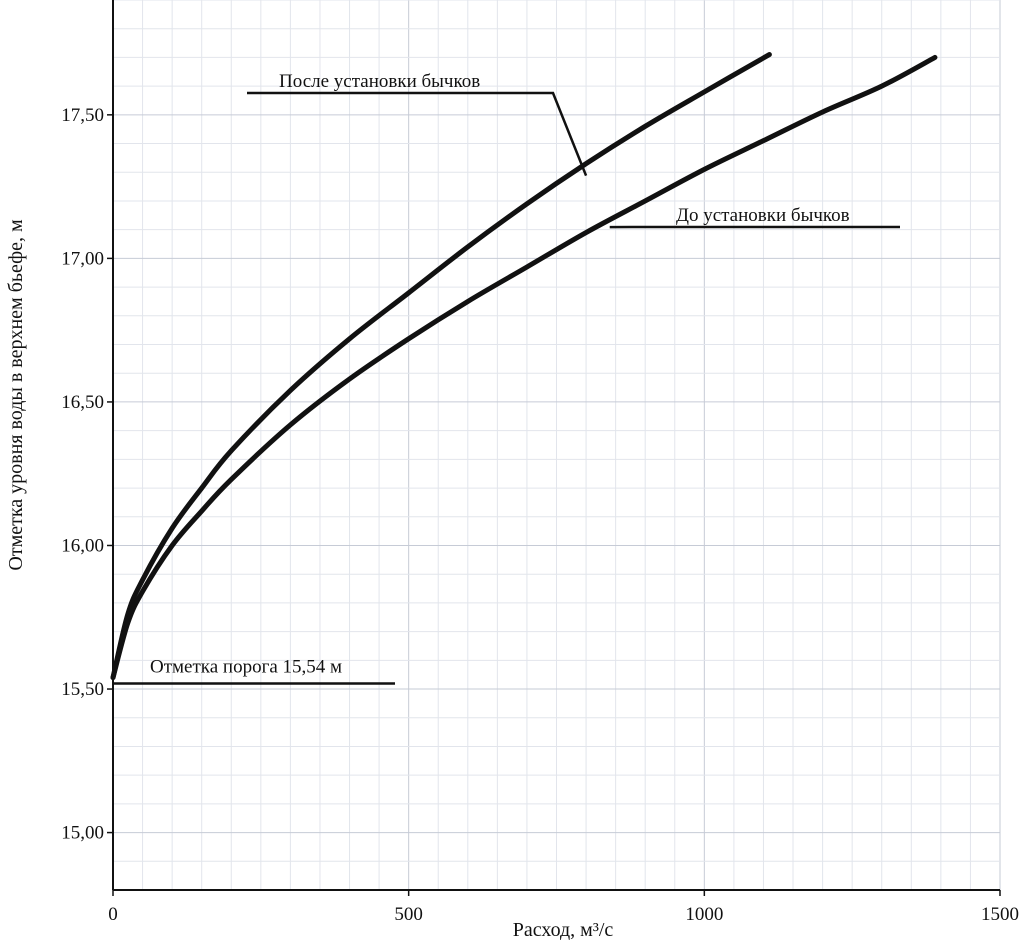 This screenshot has width=1027, height=945. What do you see at coordinates (563, 930) in the screenshot?
I see `x-axis-title: Расход, м³/с` at bounding box center [563, 930].